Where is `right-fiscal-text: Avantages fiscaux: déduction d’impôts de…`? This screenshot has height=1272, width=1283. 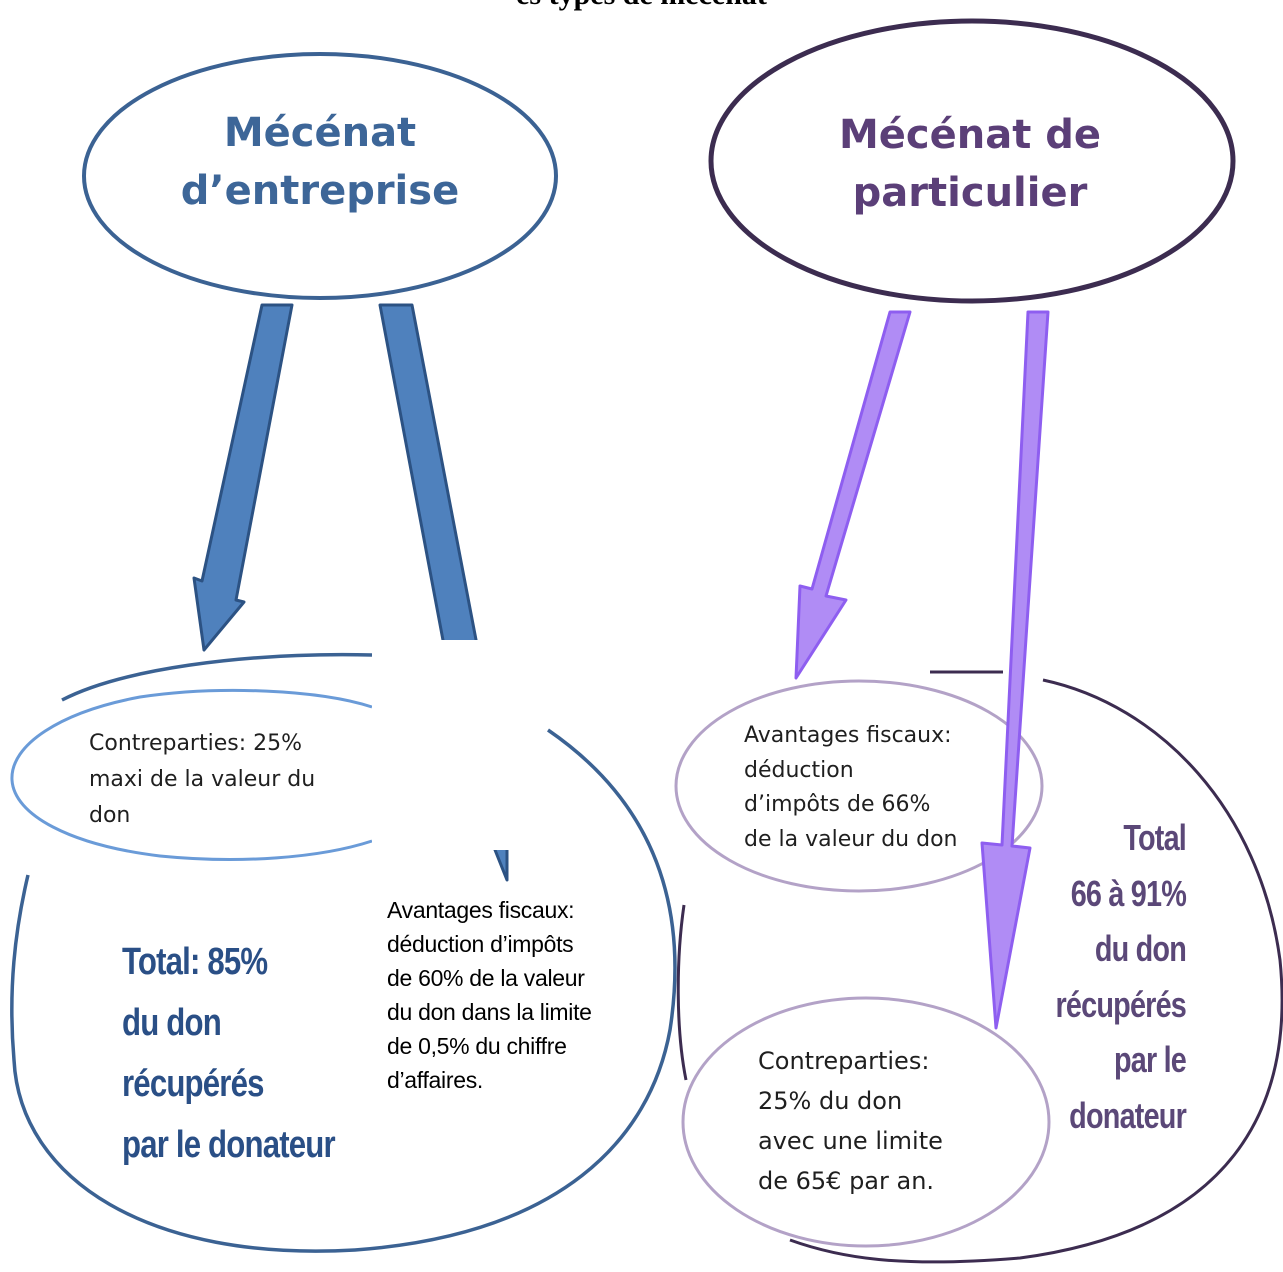
right-fiscal-text: Avantages fiscaux: déduction d’impôts de… is located at coordinates (851, 787).